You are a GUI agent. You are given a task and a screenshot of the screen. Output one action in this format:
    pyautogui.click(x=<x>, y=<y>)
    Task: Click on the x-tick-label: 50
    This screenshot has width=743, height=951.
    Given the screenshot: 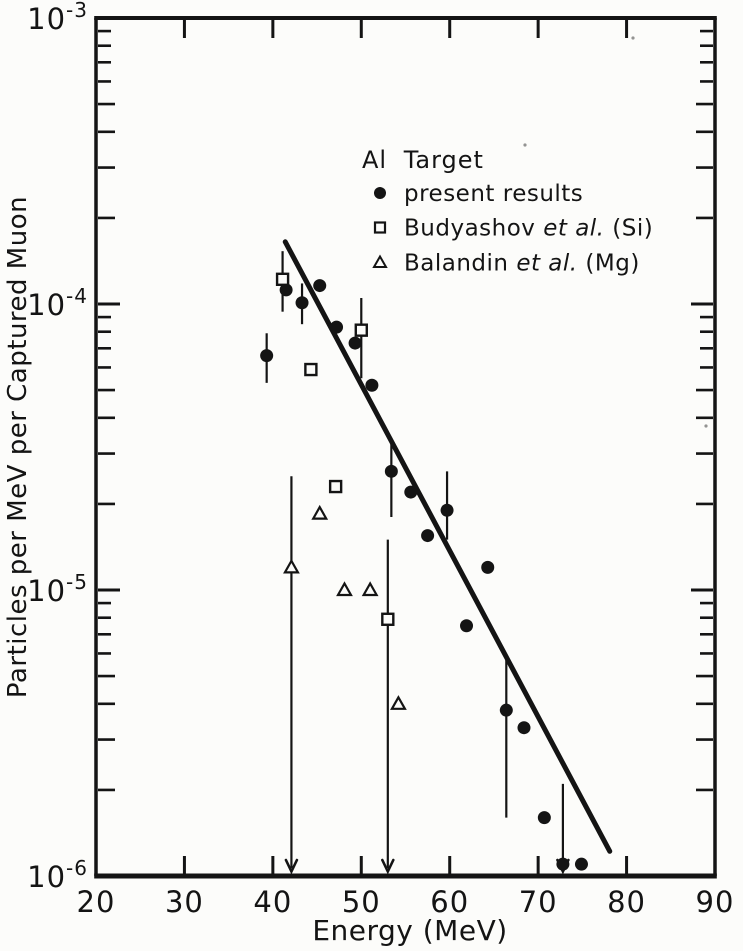 What is the action you would take?
    pyautogui.click(x=361, y=902)
    